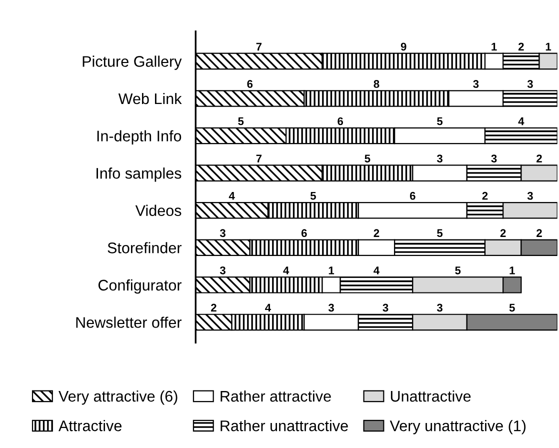 This screenshot has height=448, width=559. I want to click on legend-label: Rather unattractive, so click(284, 426).